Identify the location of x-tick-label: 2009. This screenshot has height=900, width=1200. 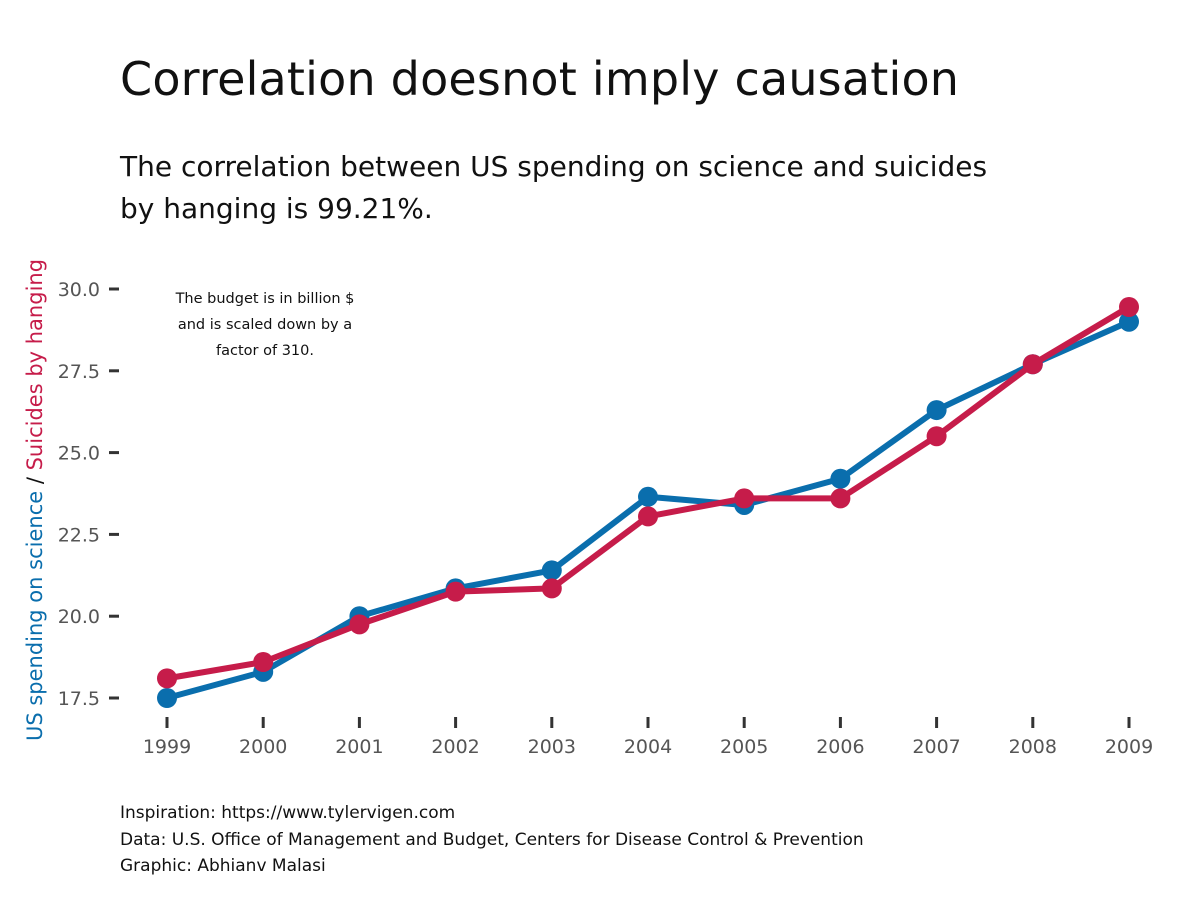
(1129, 747).